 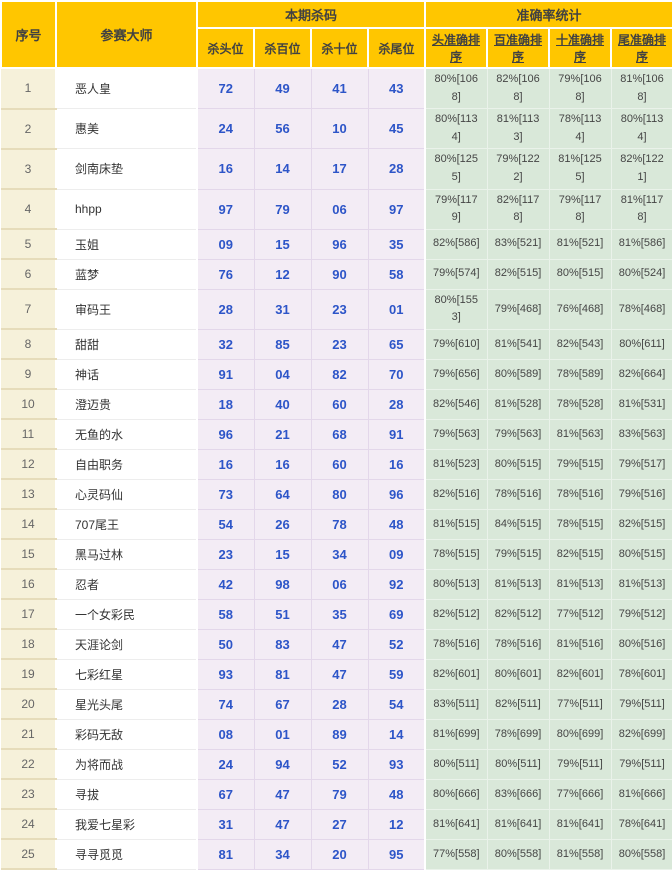 I want to click on accuracy-value: 82%[601], so click(x=580, y=674).